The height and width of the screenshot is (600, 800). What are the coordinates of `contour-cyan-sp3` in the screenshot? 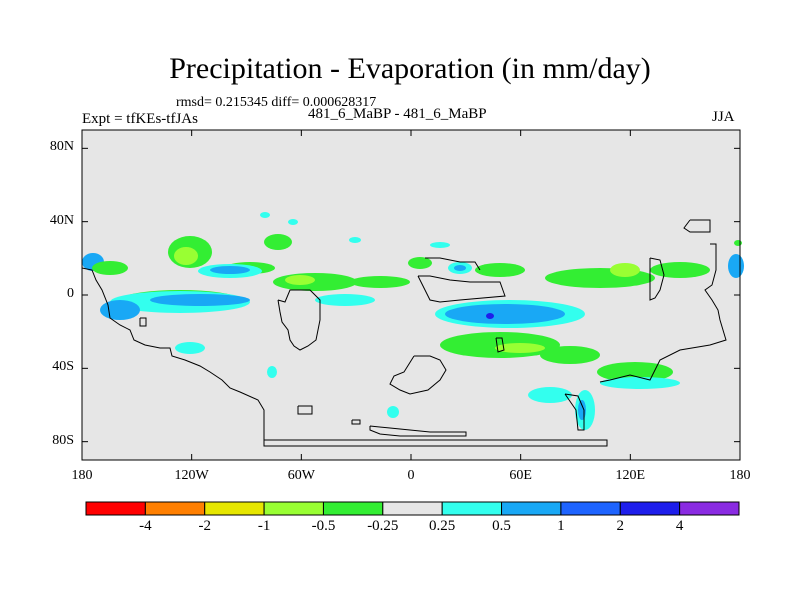 It's located at (393, 412).